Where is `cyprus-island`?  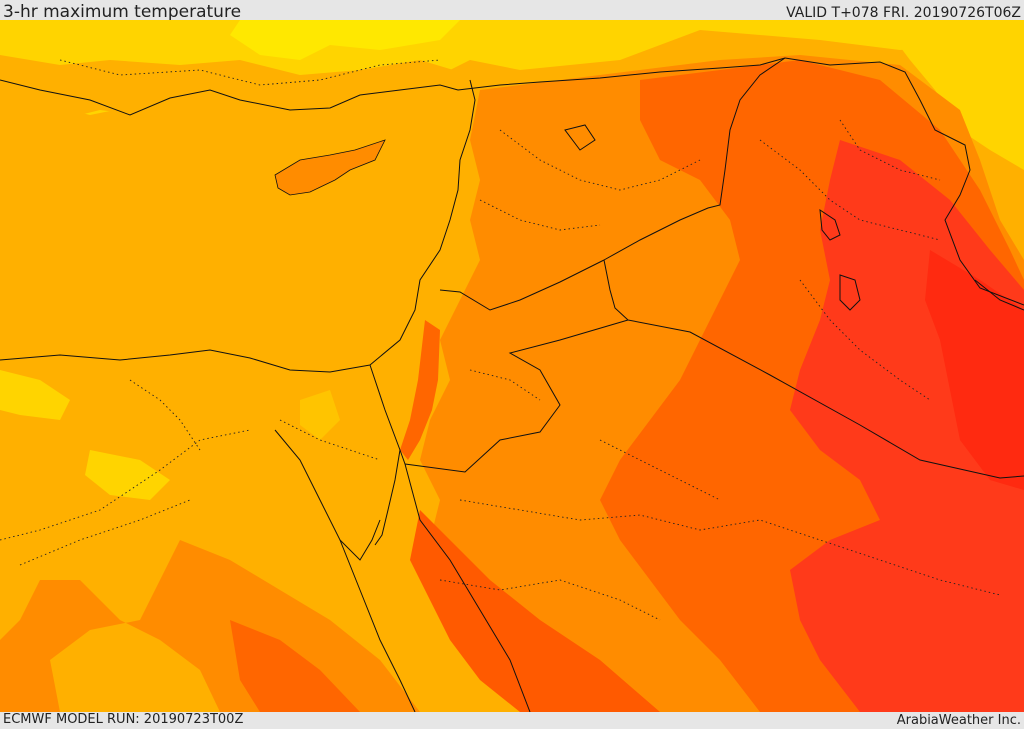 cyprus-island is located at coordinates (330, 167).